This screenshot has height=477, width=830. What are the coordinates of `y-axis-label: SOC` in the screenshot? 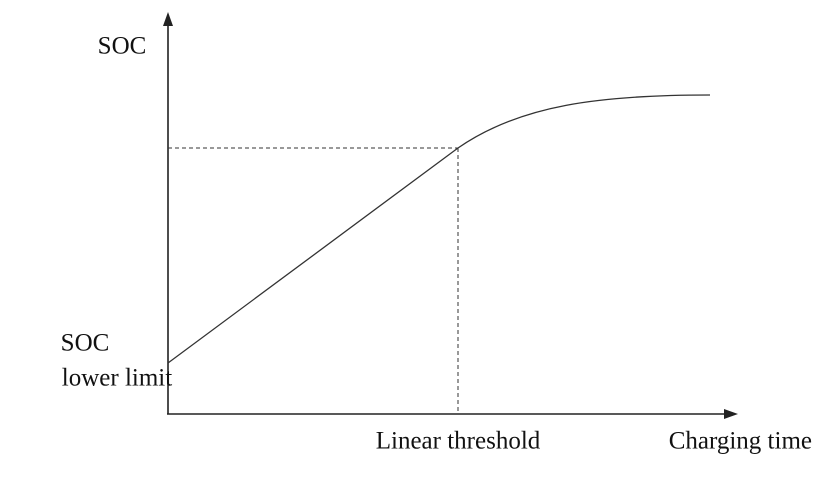 It's located at (122, 46).